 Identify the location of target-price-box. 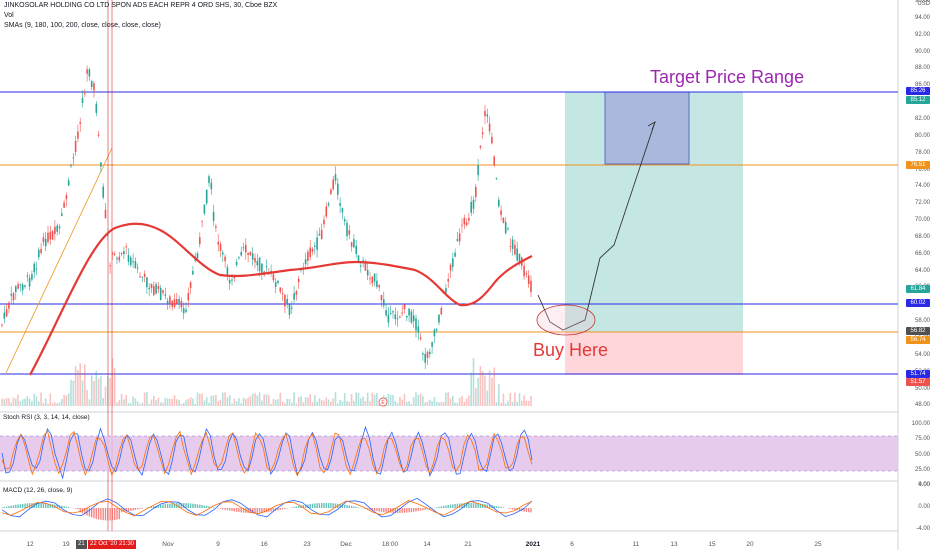
(647, 128).